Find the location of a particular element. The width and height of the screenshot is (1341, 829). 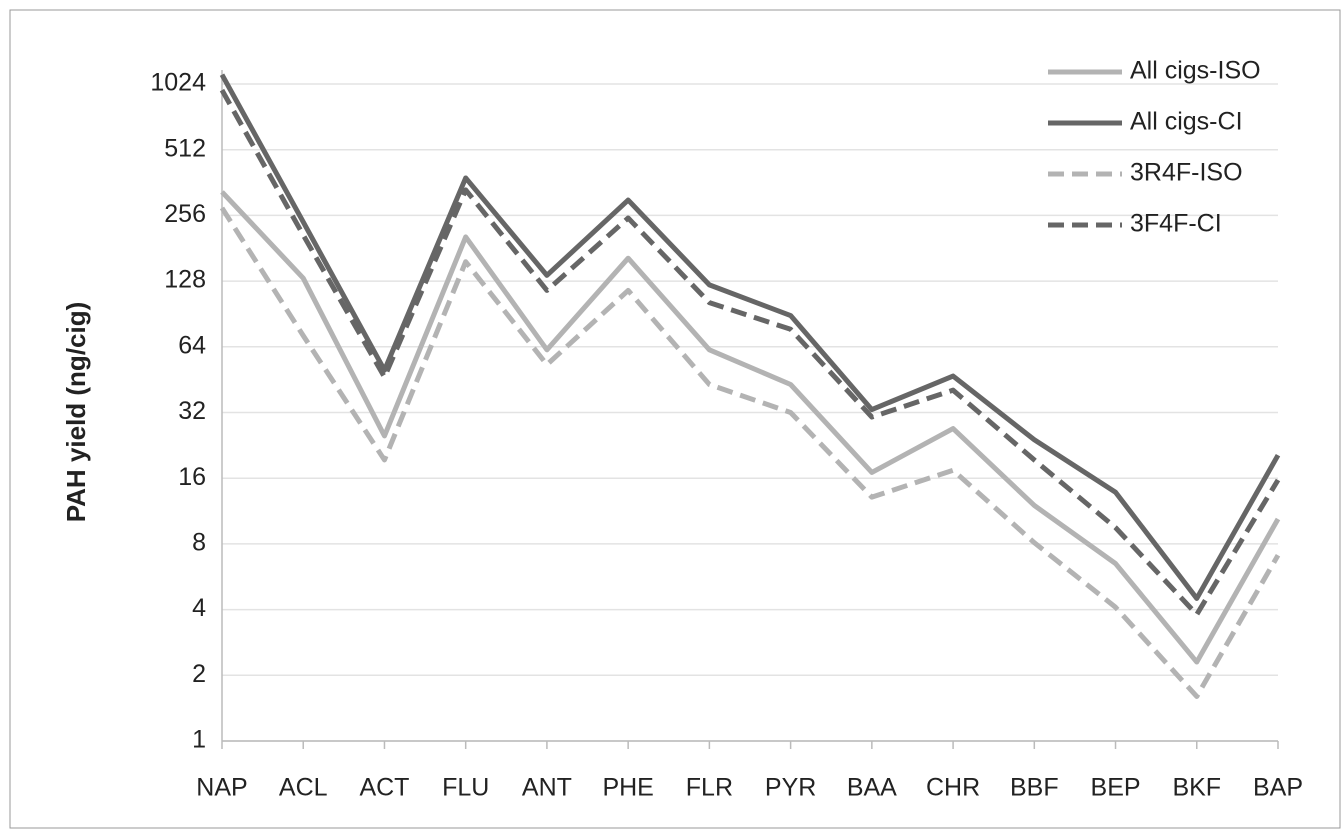

x-tick-label: BKF is located at coordinates (1196, 788).